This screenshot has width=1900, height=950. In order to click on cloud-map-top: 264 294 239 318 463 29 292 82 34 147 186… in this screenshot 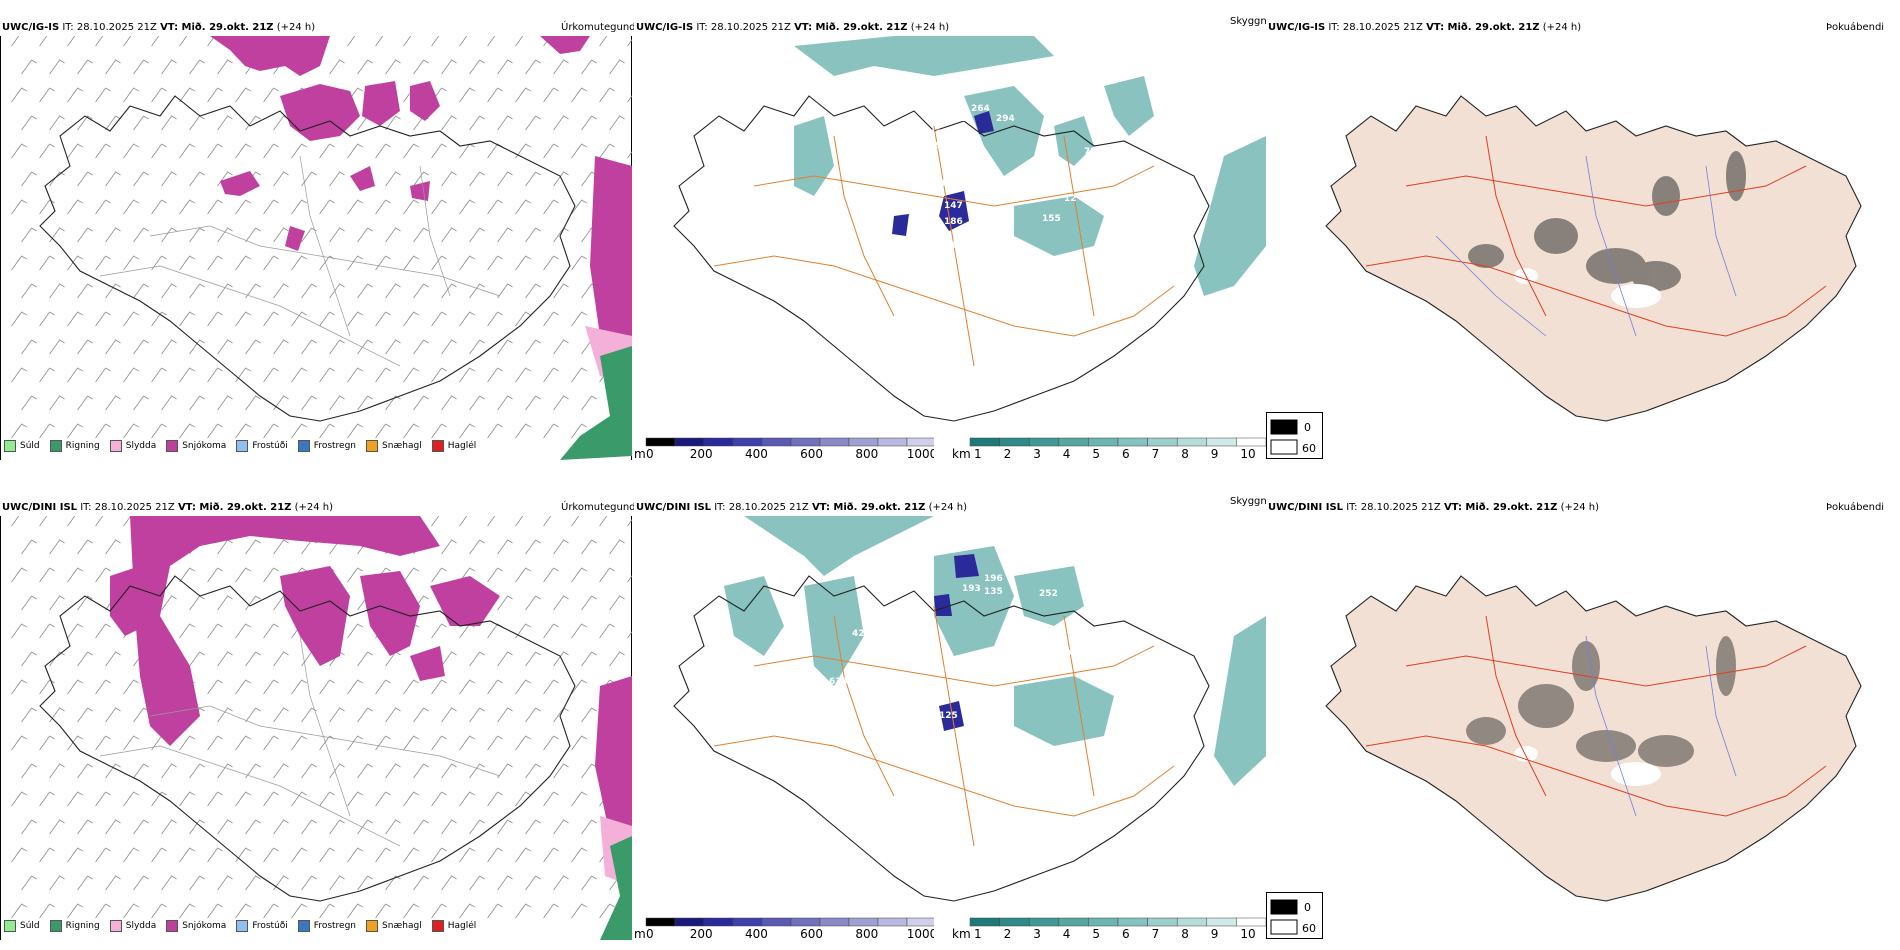, I will do `click(969, 229)`.